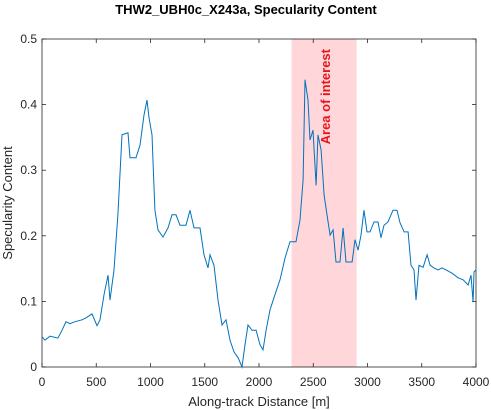 This screenshot has height=410, width=491. Describe the element at coordinates (33, 367) in the screenshot. I see `y-tick-label: 0` at that location.